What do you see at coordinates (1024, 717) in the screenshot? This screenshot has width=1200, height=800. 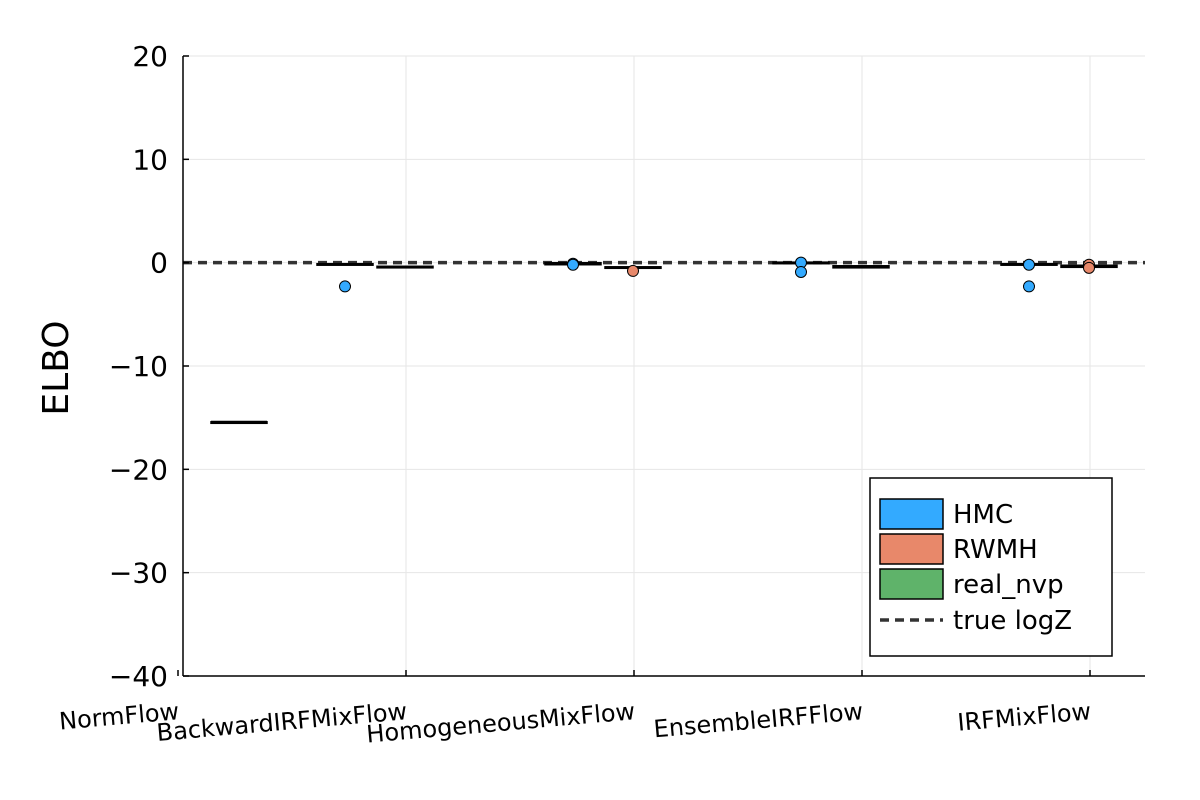 I see `x-tick-label: IRFMixFlow` at bounding box center [1024, 717].